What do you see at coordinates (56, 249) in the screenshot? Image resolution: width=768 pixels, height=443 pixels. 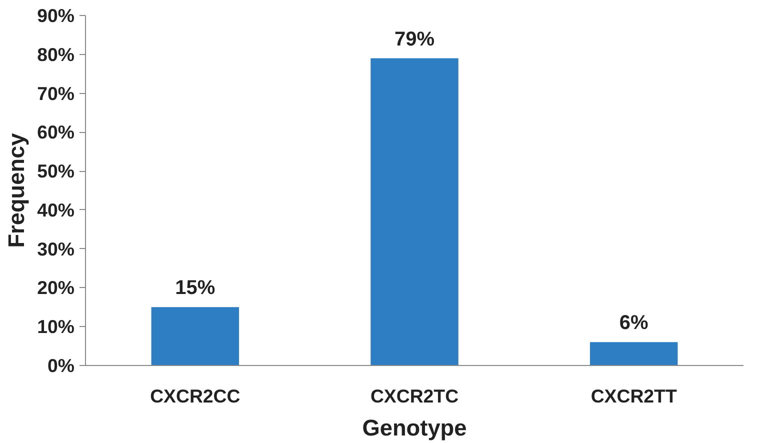 I see `y-tick-label: 30%` at bounding box center [56, 249].